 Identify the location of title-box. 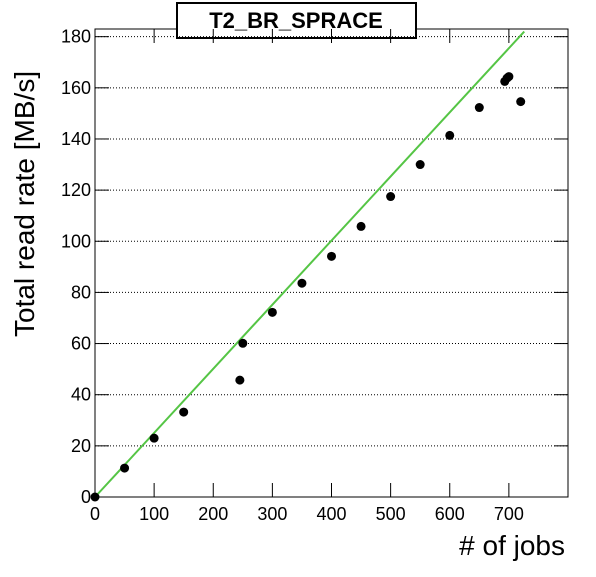
(296, 20).